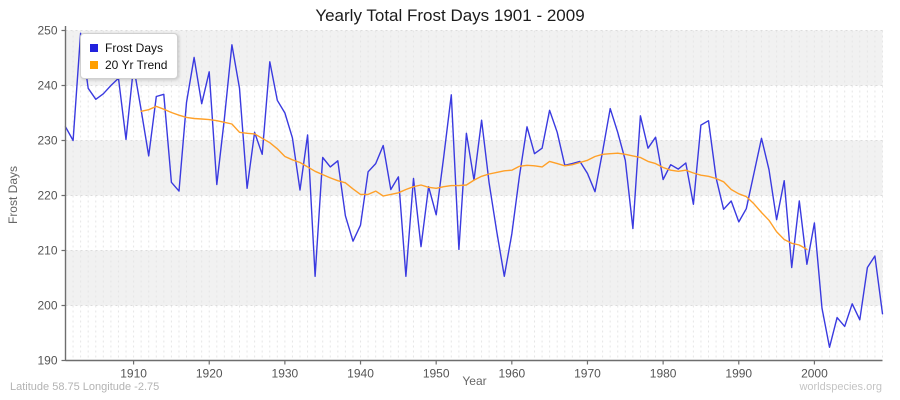 The width and height of the screenshot is (900, 400). I want to click on x-tick-label: 1920, so click(209, 374).